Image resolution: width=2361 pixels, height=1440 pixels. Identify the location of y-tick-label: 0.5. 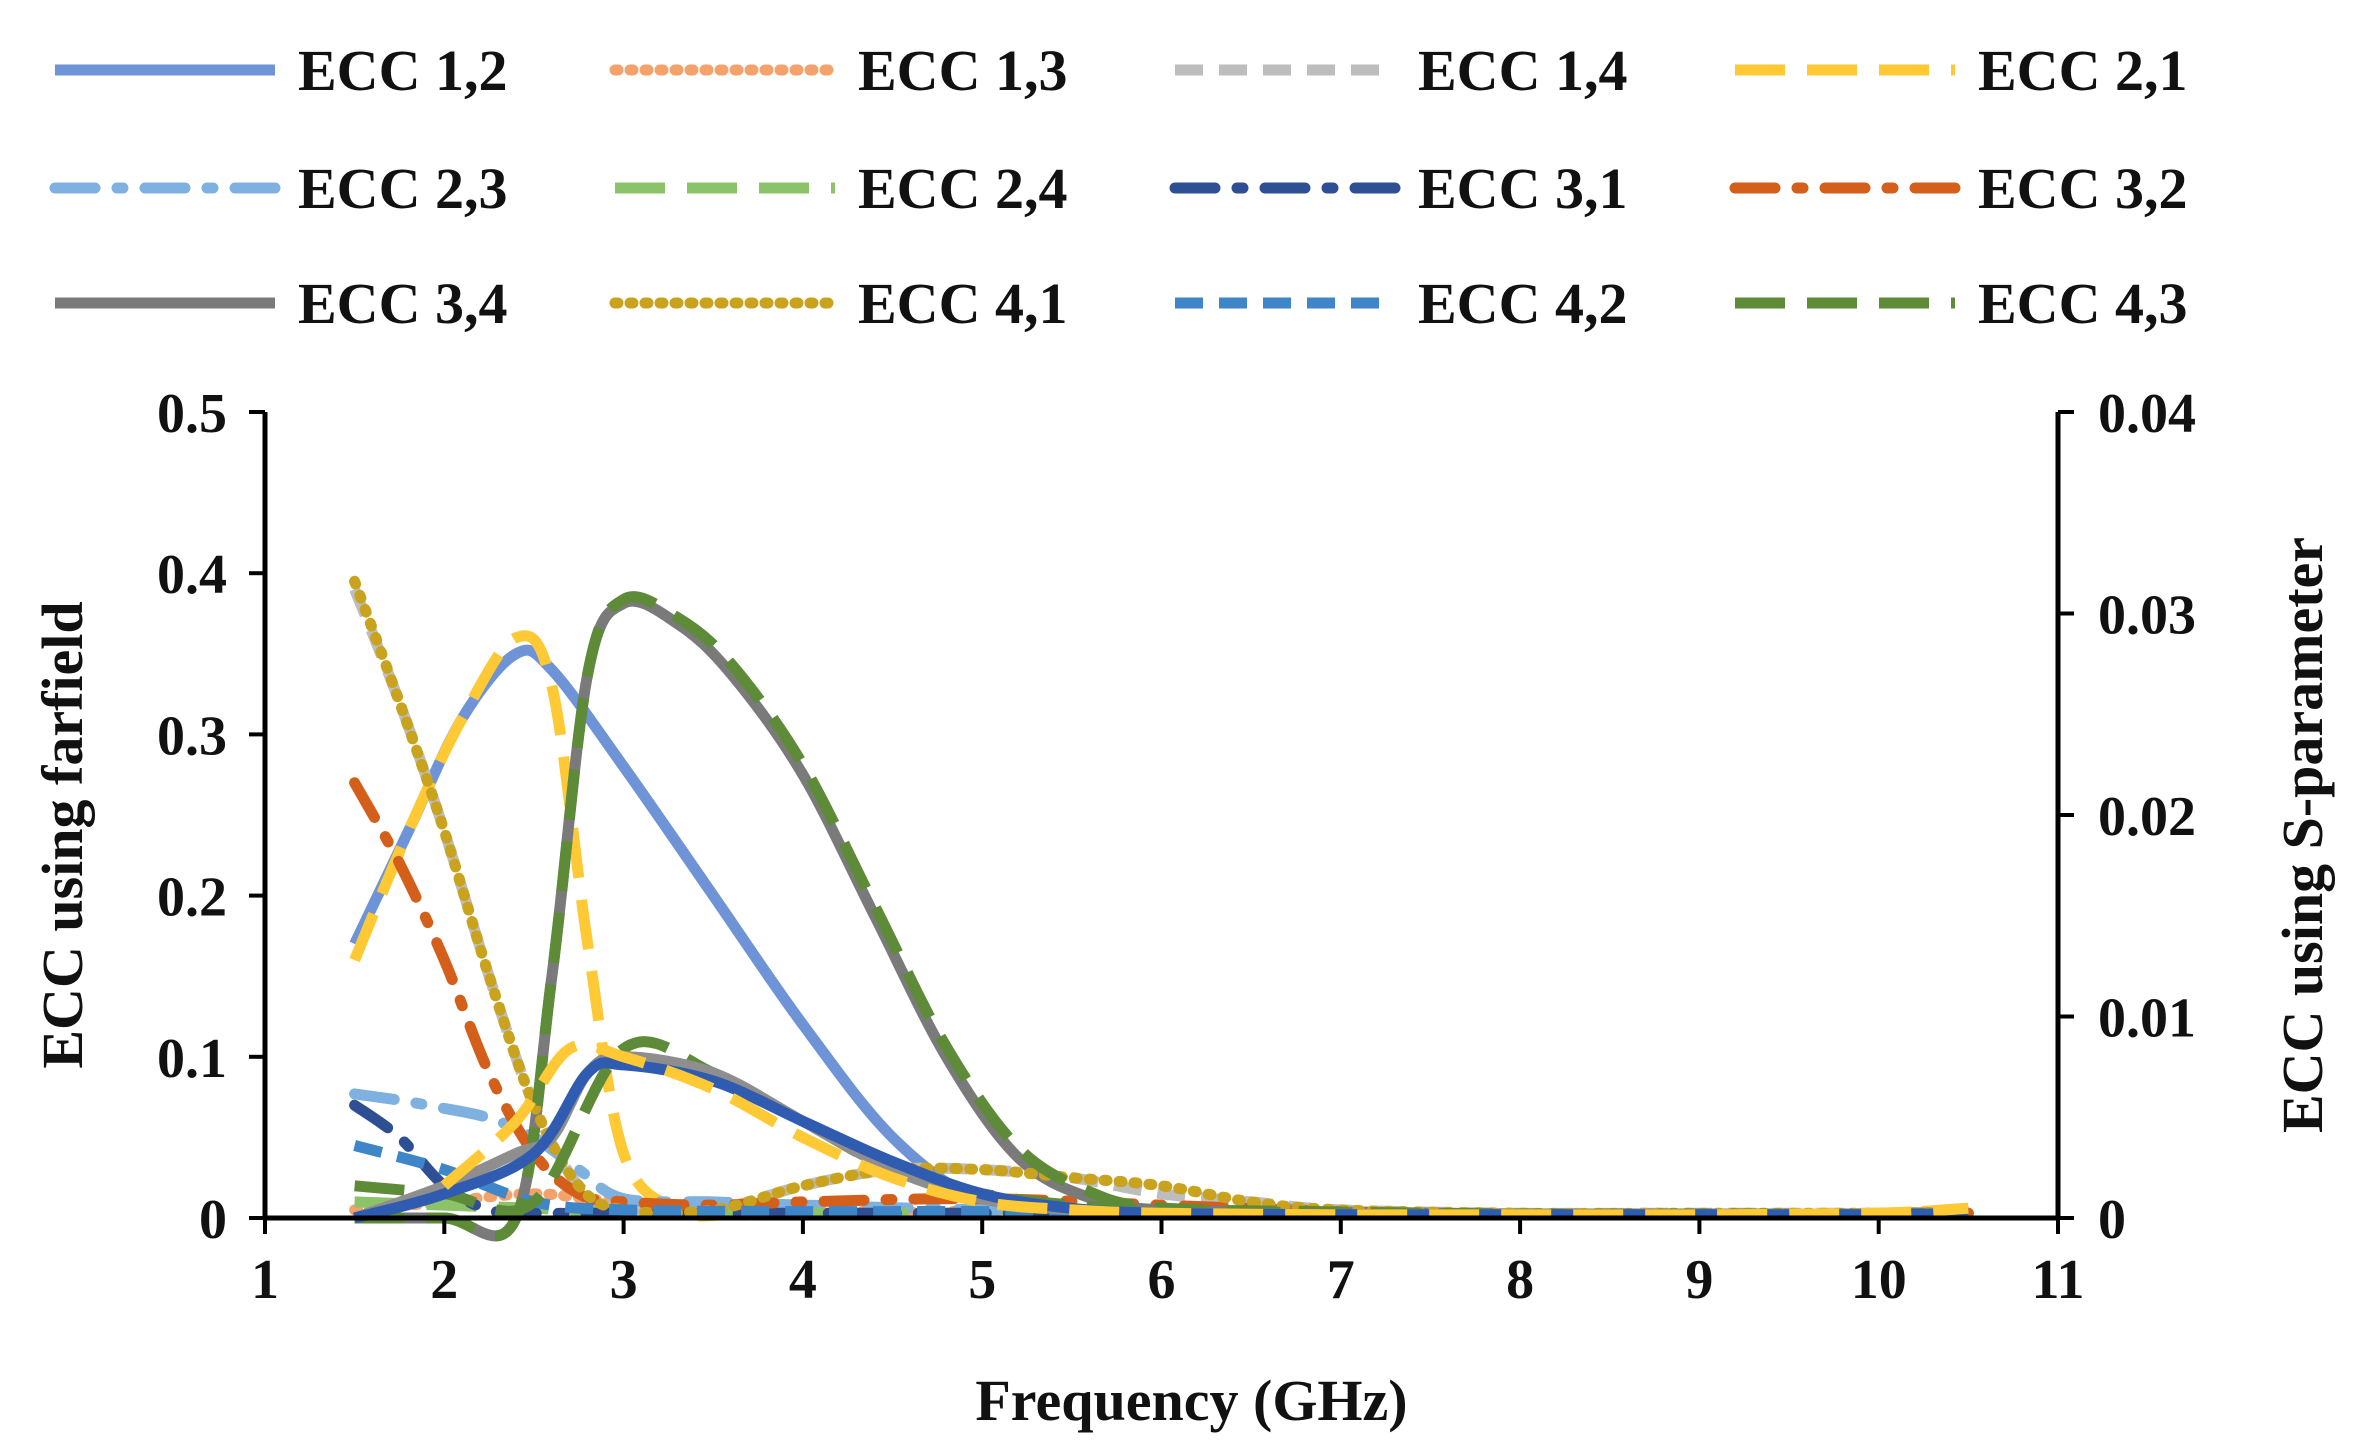
(192, 414).